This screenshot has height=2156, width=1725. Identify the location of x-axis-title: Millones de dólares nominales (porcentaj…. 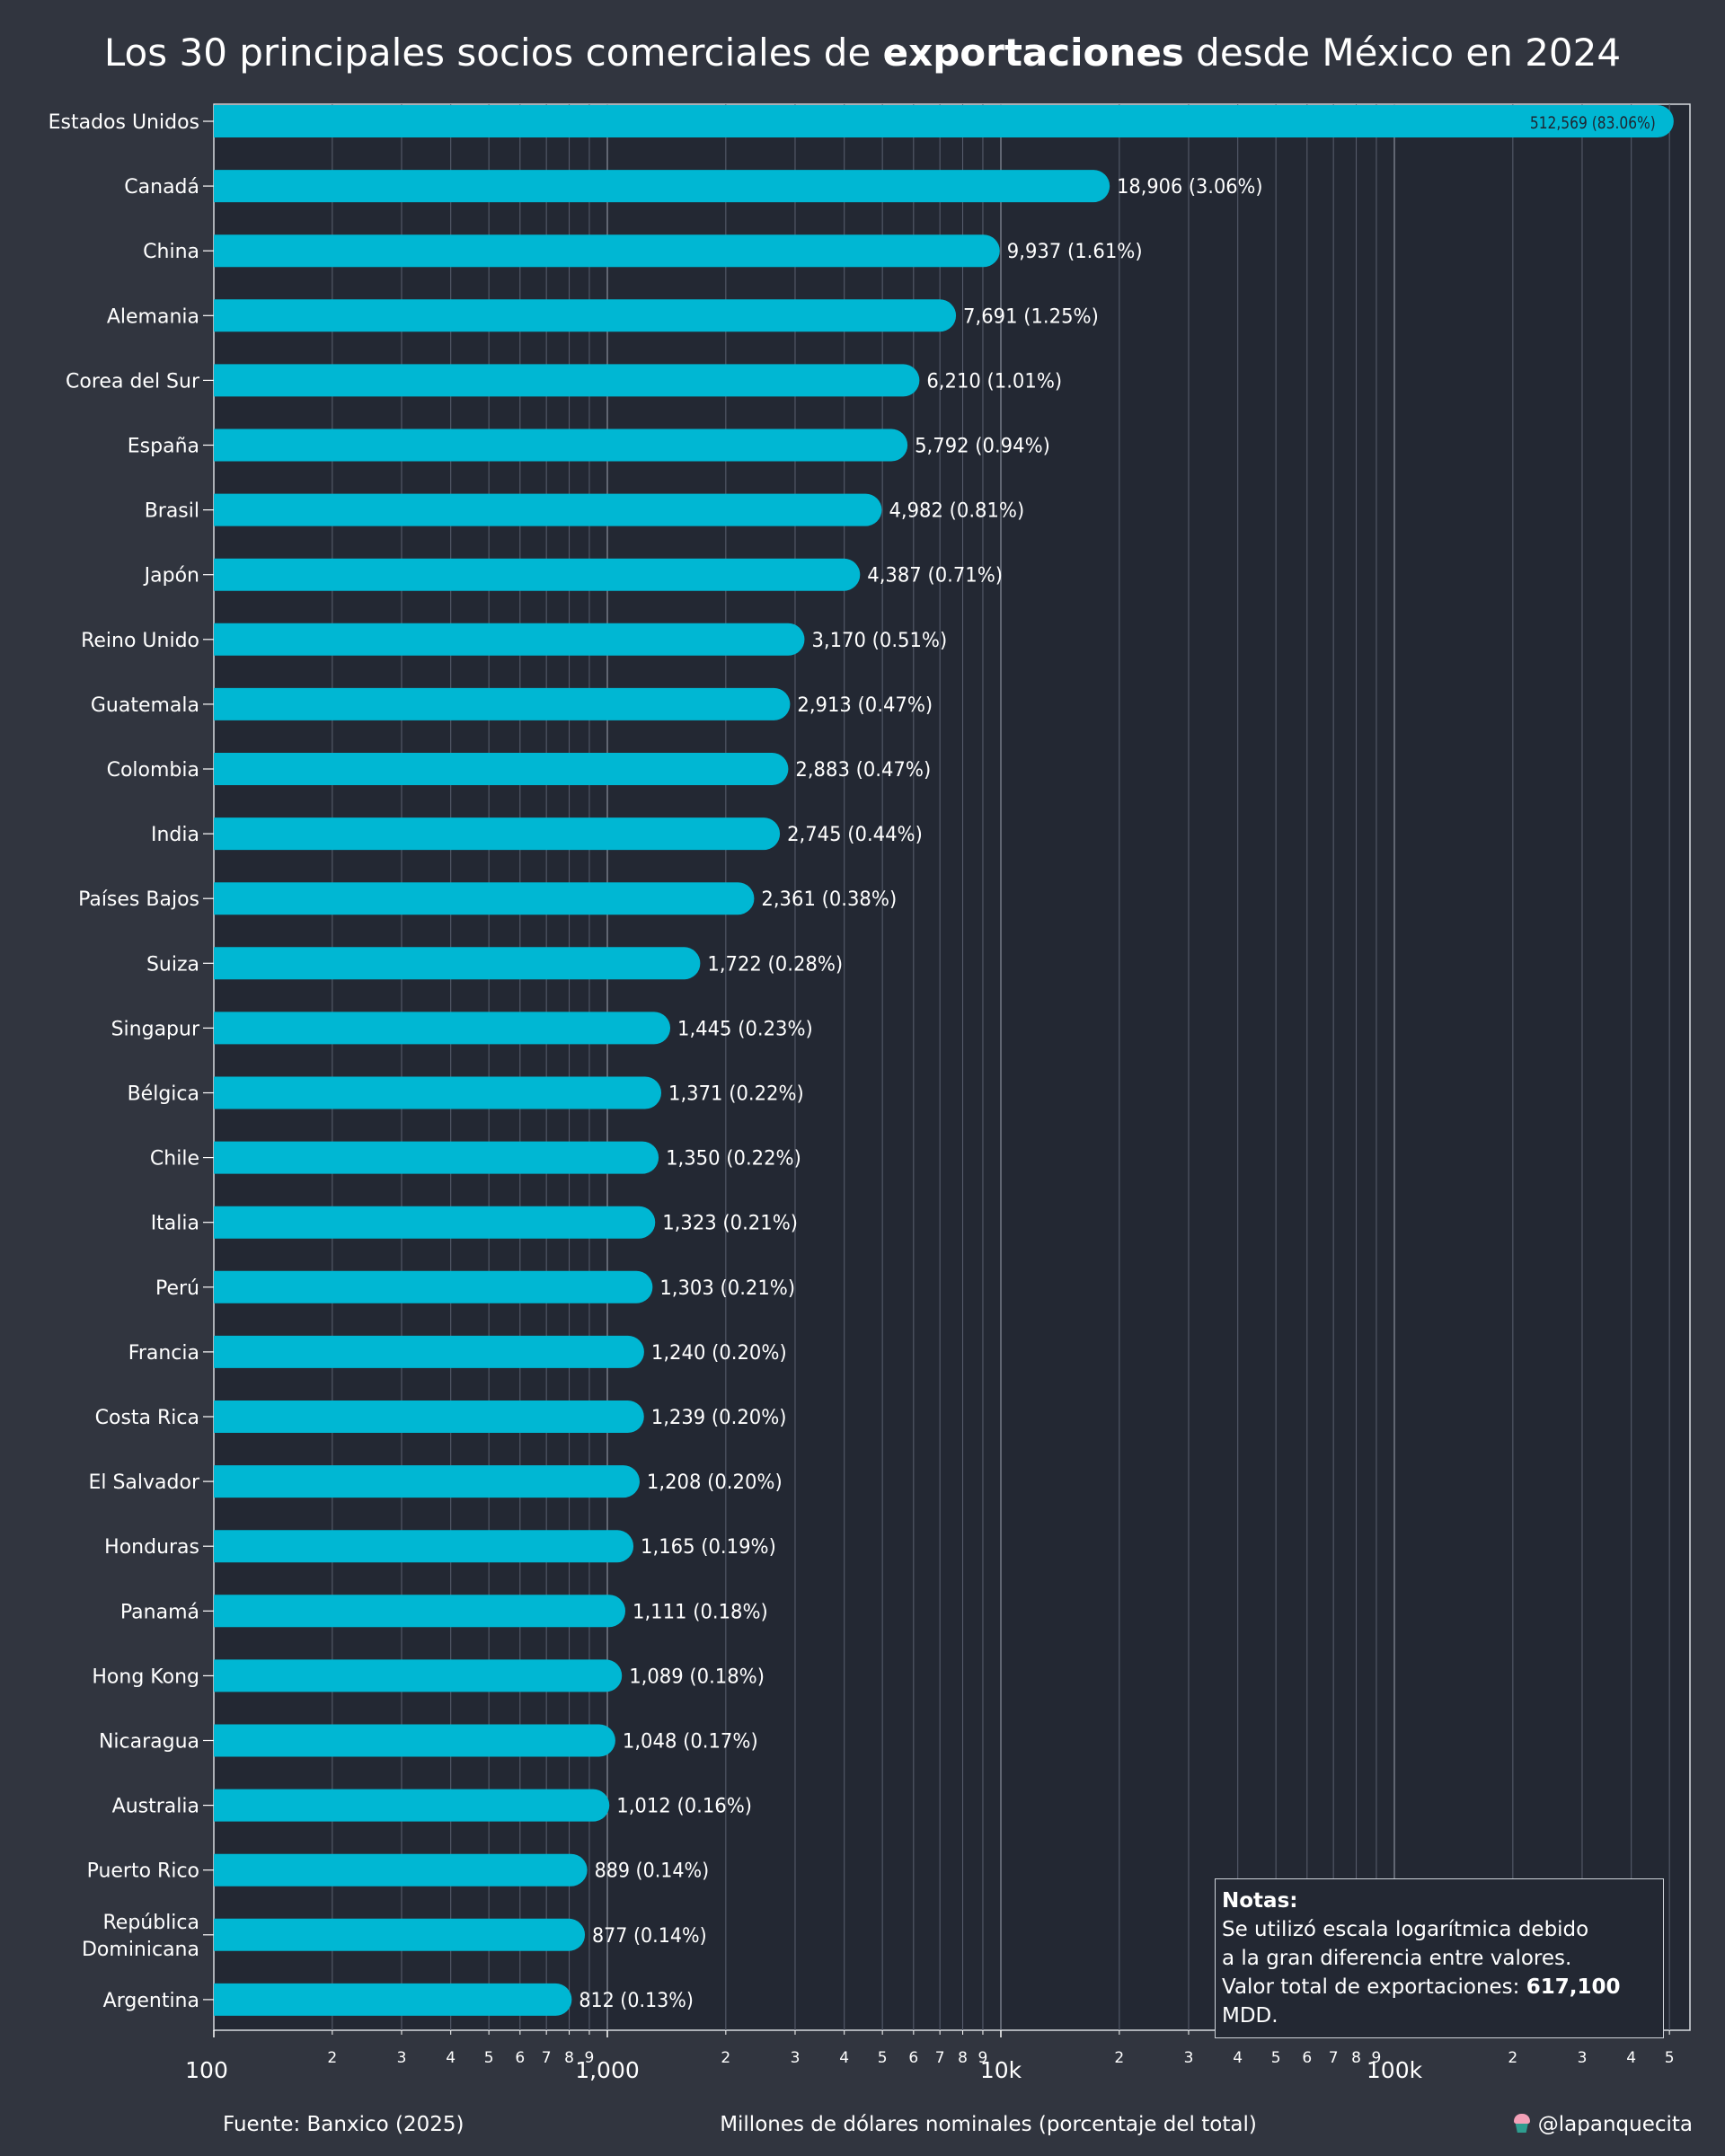
(988, 2124).